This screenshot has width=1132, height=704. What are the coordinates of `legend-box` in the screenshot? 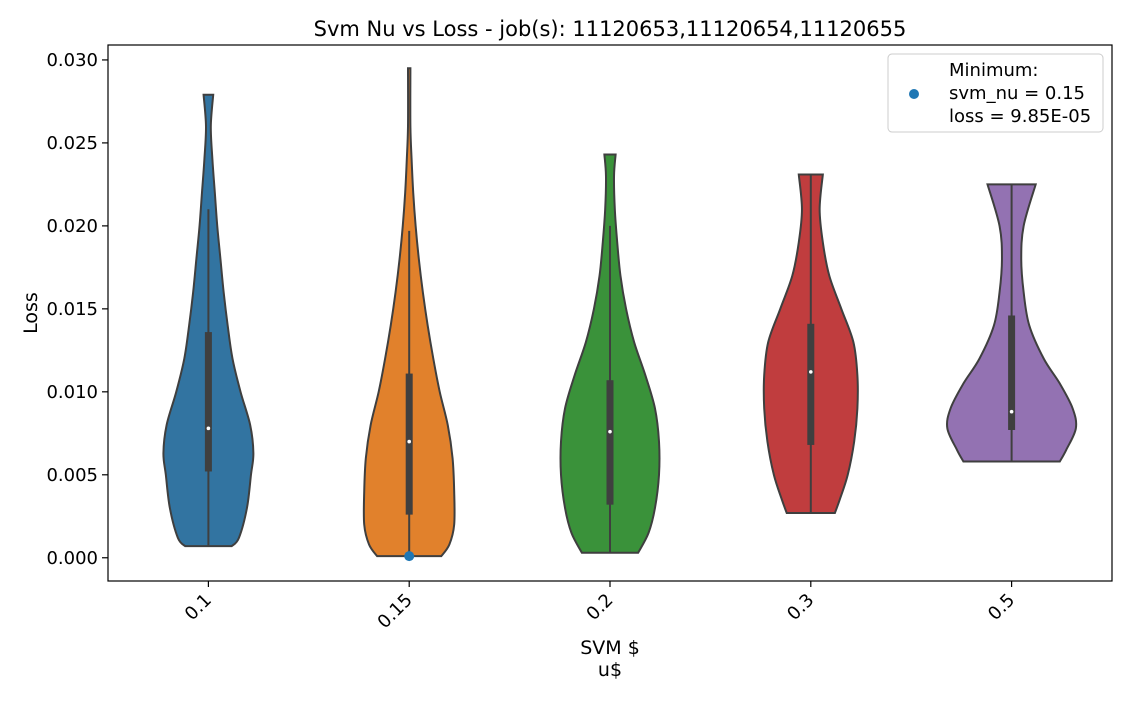 It's located at (995, 93).